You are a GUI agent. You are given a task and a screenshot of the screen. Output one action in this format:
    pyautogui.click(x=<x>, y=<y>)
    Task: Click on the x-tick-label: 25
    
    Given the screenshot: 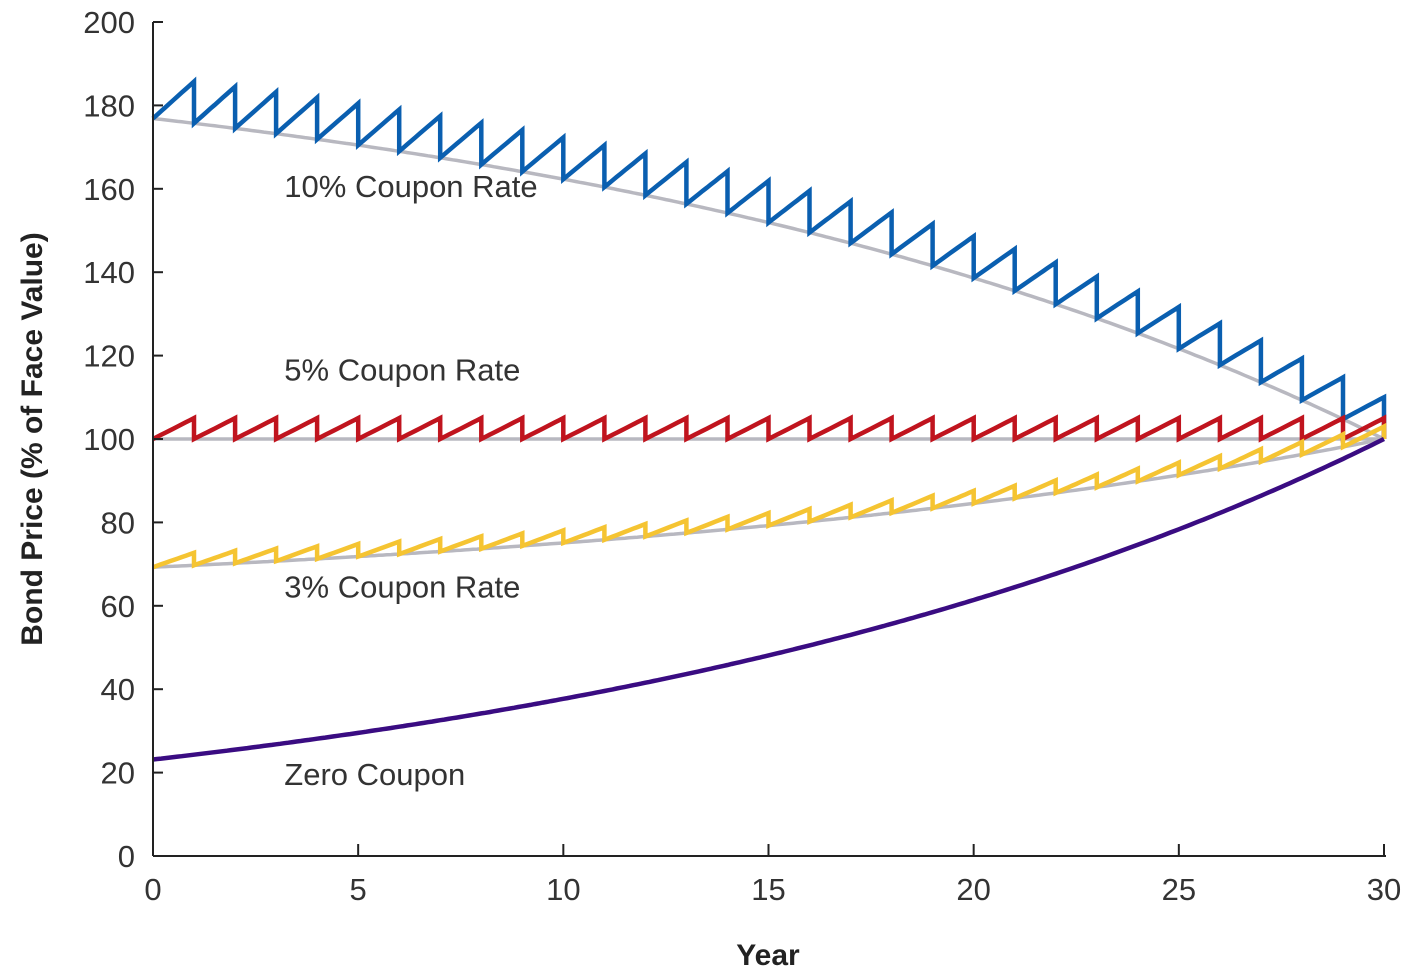 What is the action you would take?
    pyautogui.click(x=1179, y=889)
    